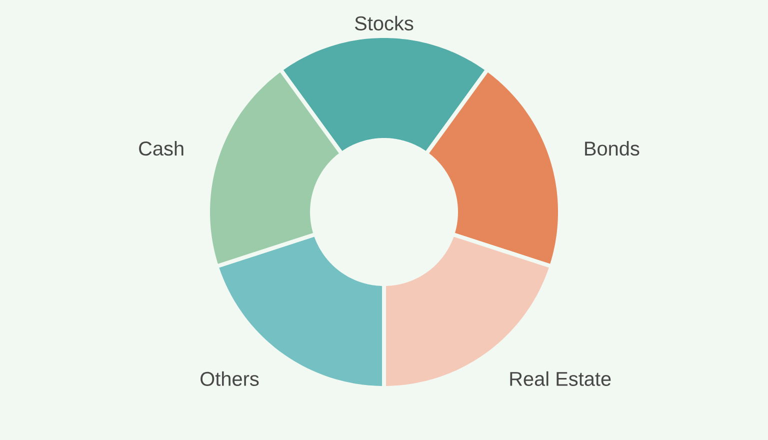 Image resolution: width=768 pixels, height=440 pixels. What do you see at coordinates (560, 378) in the screenshot?
I see `slice-label: Real Estate` at bounding box center [560, 378].